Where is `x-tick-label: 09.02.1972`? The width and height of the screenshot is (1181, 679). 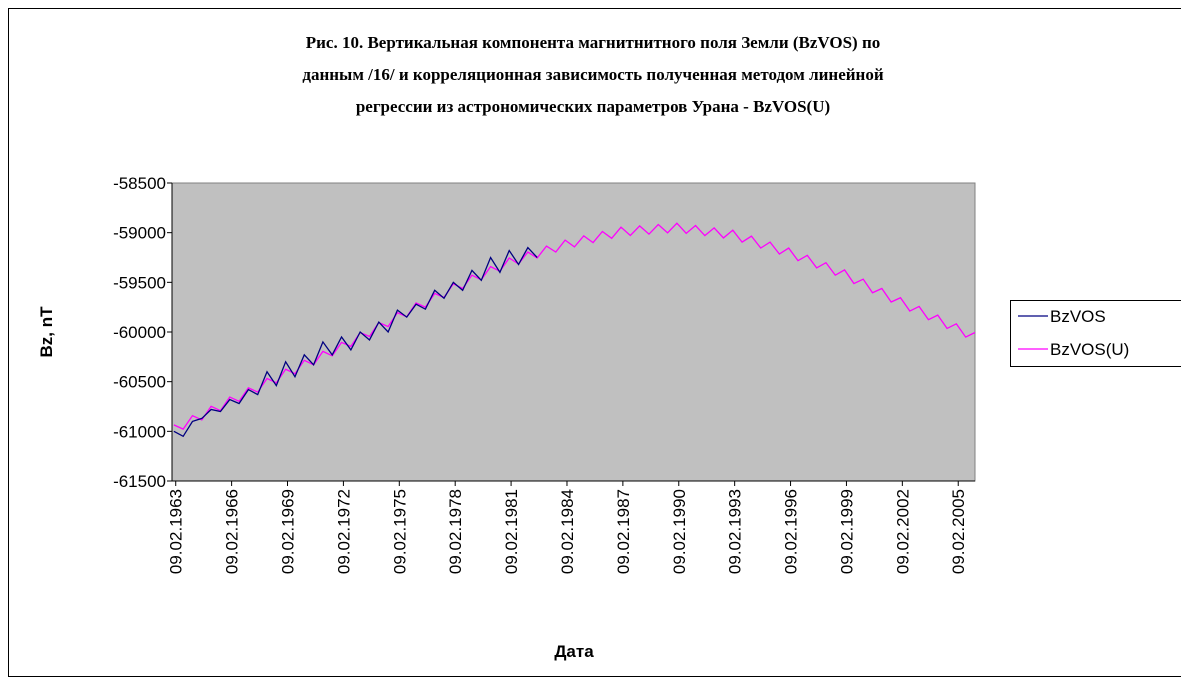
x-tick-label: 09.02.1972 is located at coordinates (343, 531).